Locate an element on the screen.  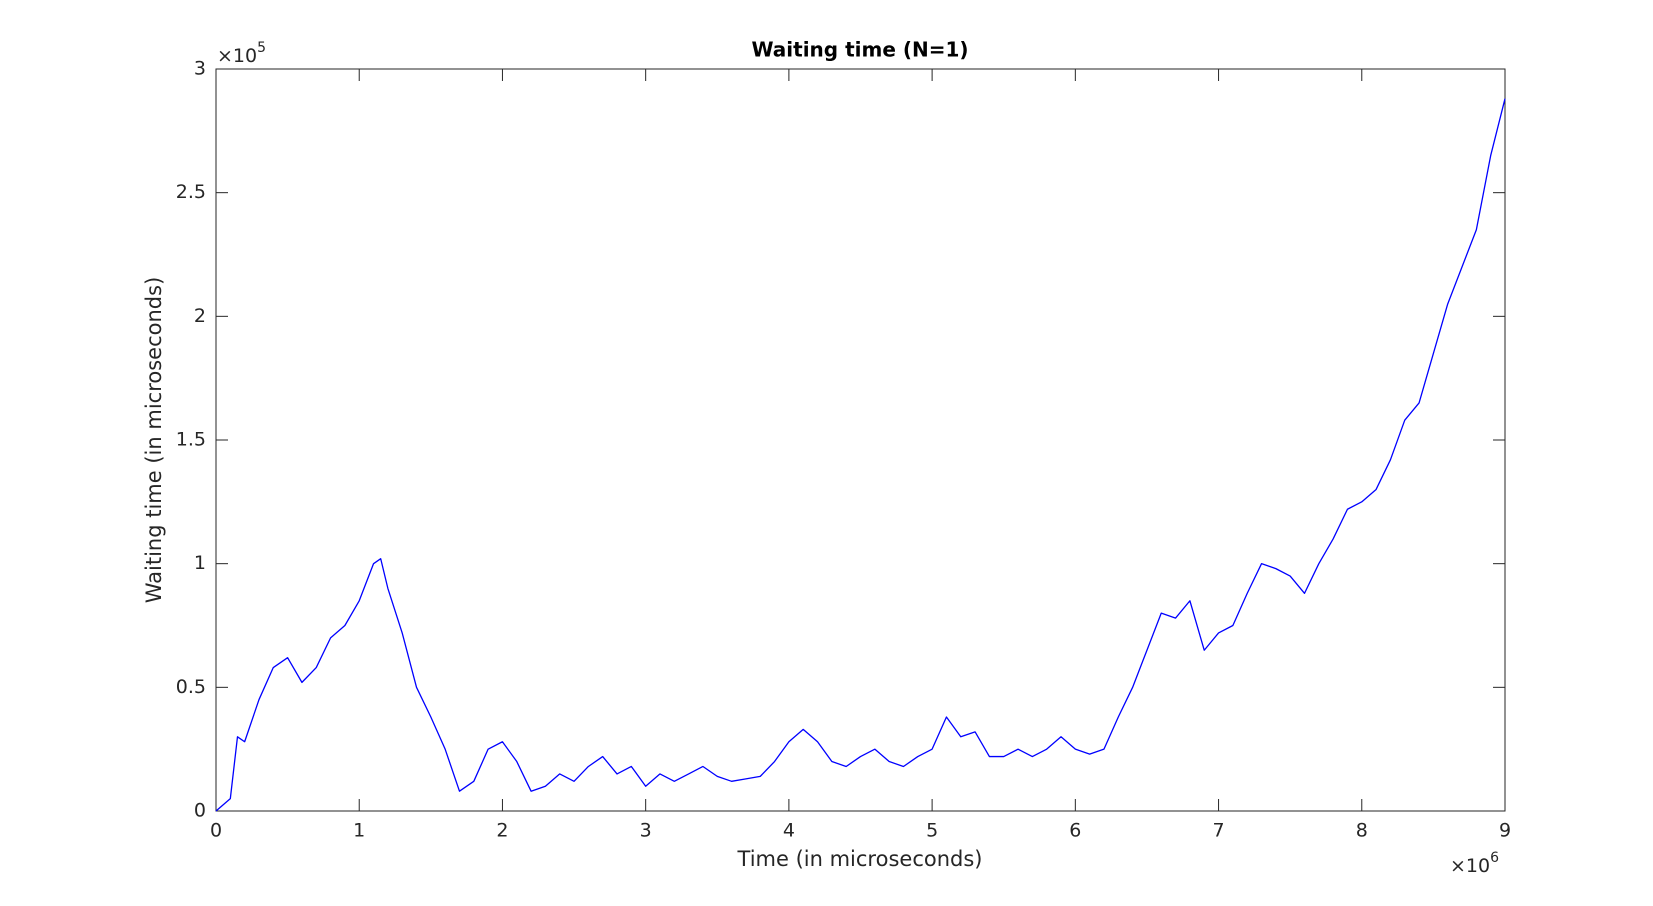
x-exponent-power: 6 is located at coordinates (1494, 858).